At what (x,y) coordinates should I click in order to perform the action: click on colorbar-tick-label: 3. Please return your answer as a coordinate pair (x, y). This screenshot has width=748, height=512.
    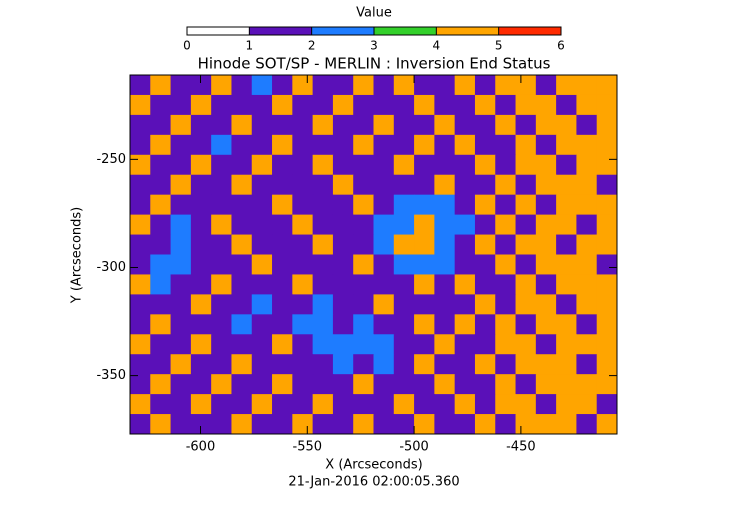
    Looking at the image, I should click on (374, 46).